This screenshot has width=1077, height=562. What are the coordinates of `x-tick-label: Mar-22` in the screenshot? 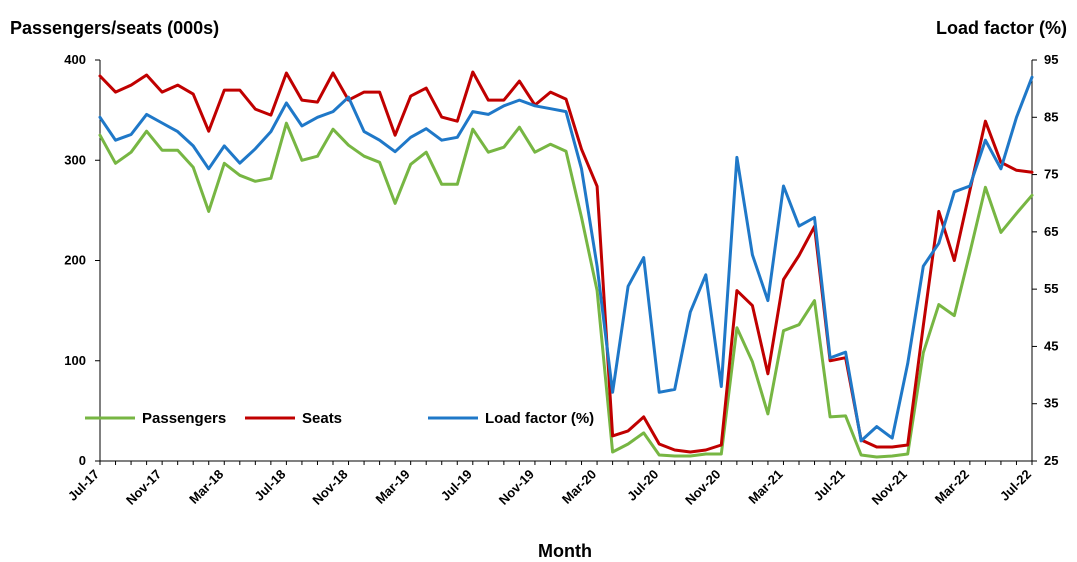 It's located at (952, 487).